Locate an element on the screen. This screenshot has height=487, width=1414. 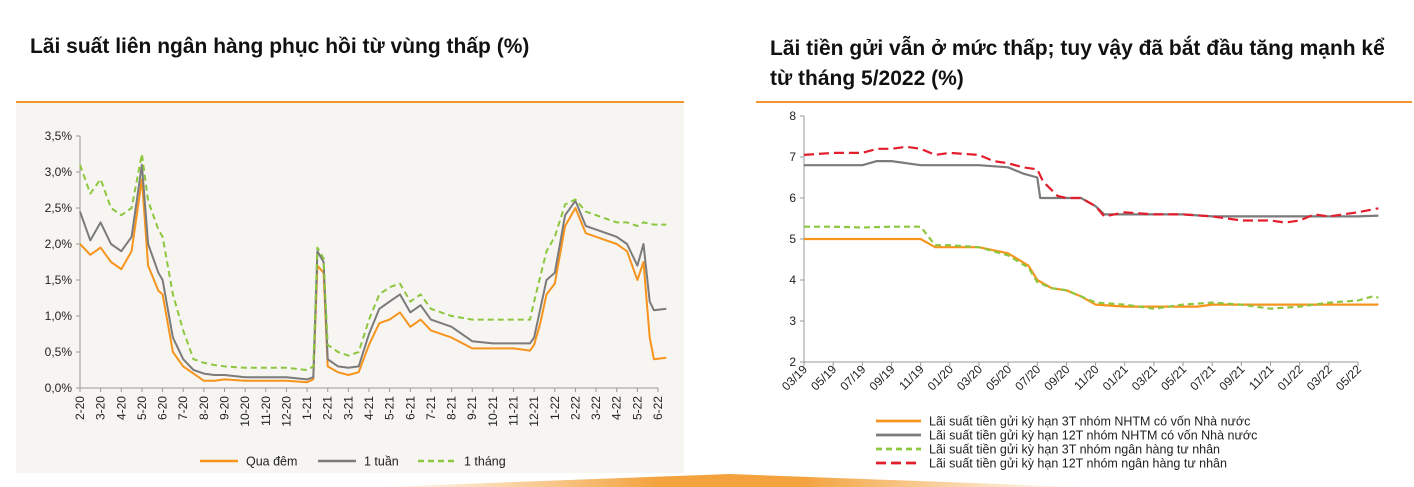
y-tick-label: 2 is located at coordinates (792, 362).